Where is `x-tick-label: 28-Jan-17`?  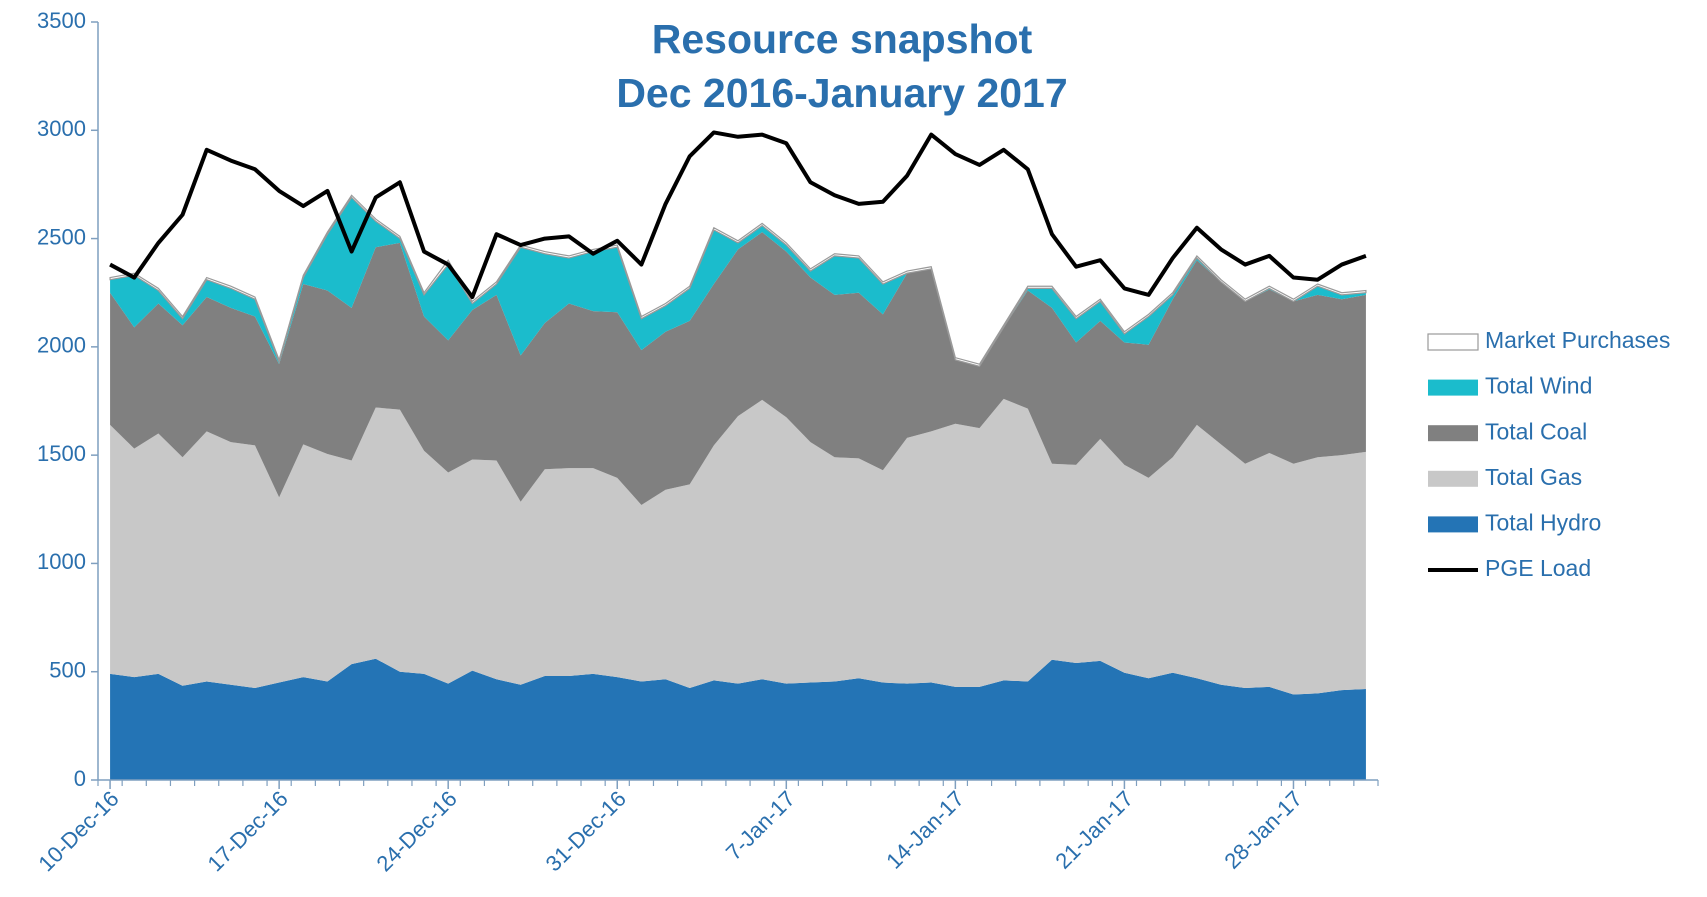 x-tick-label: 28-Jan-17 is located at coordinates (1263, 830).